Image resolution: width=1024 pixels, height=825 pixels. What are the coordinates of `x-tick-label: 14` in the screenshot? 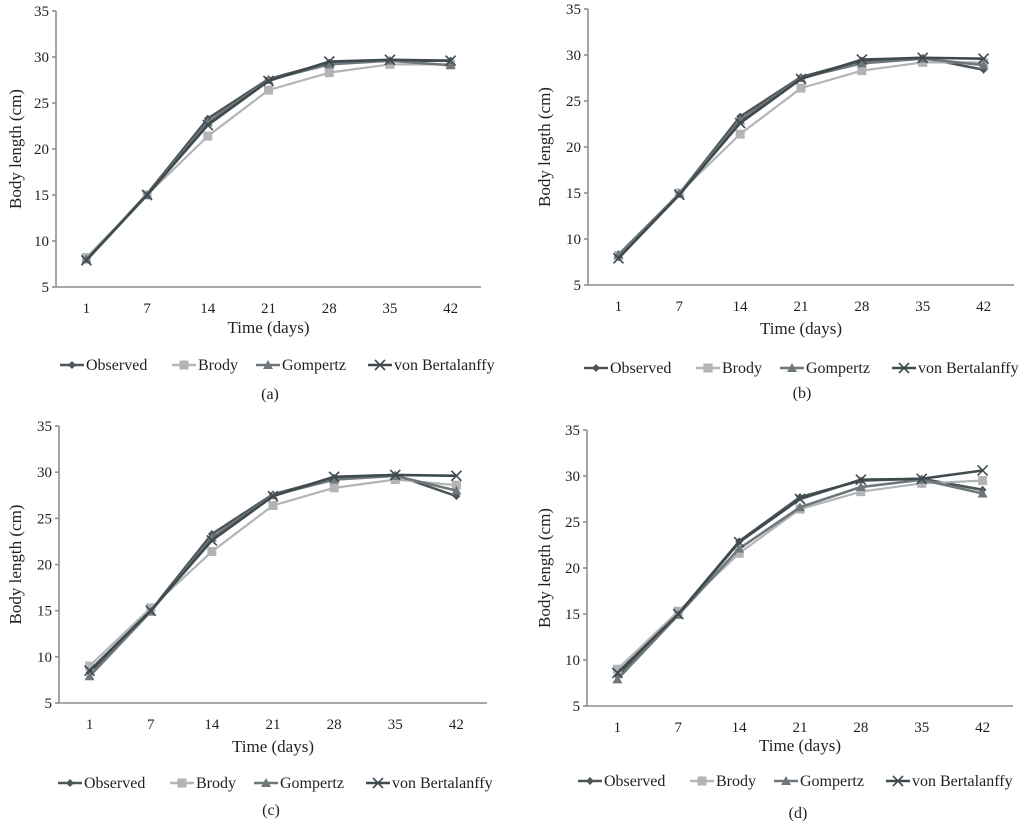 It's located at (212, 725).